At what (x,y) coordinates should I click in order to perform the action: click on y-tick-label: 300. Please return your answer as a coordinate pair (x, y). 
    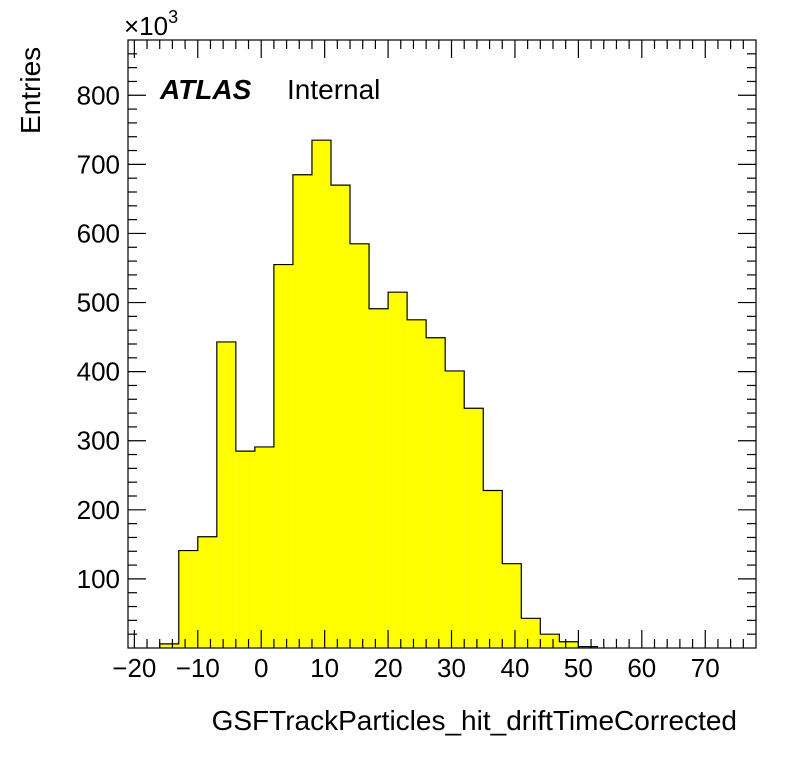
    Looking at the image, I should click on (98, 441).